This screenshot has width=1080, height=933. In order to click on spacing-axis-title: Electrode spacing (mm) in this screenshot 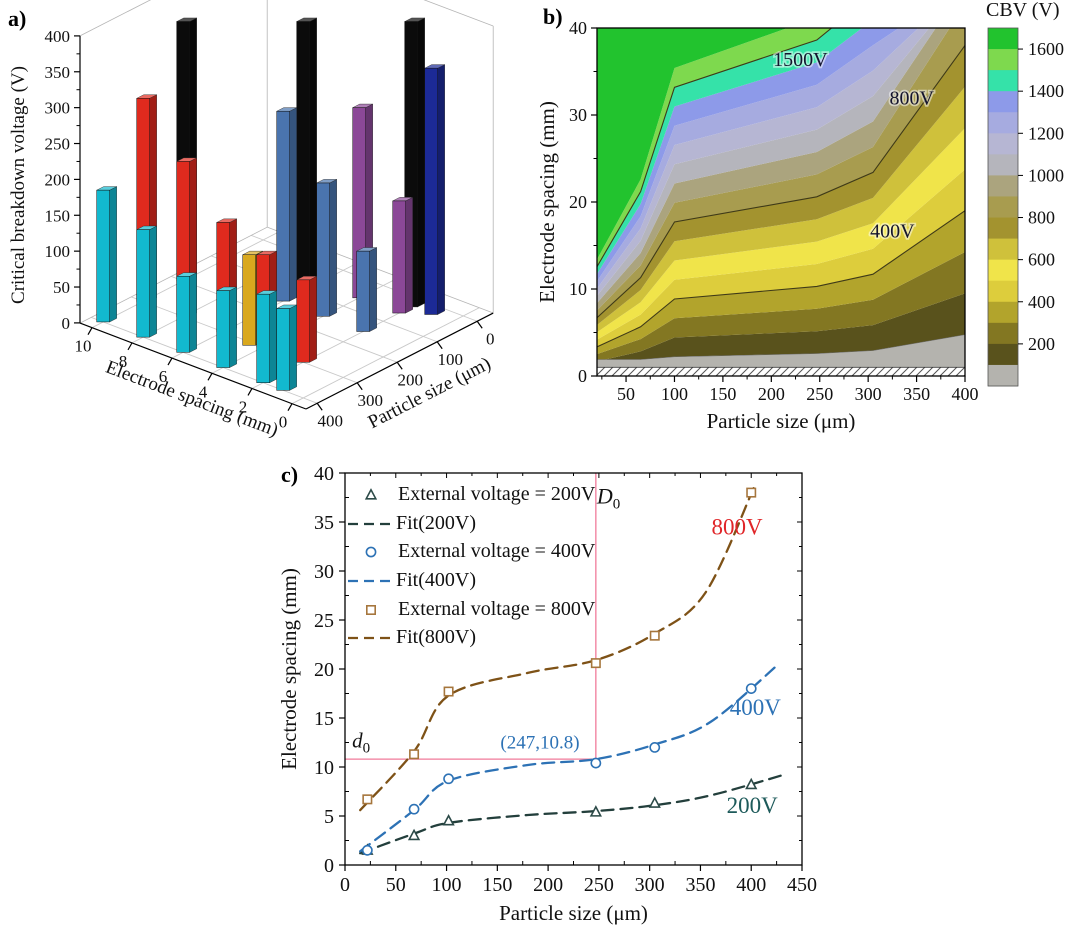, I will do `click(192, 399)`.